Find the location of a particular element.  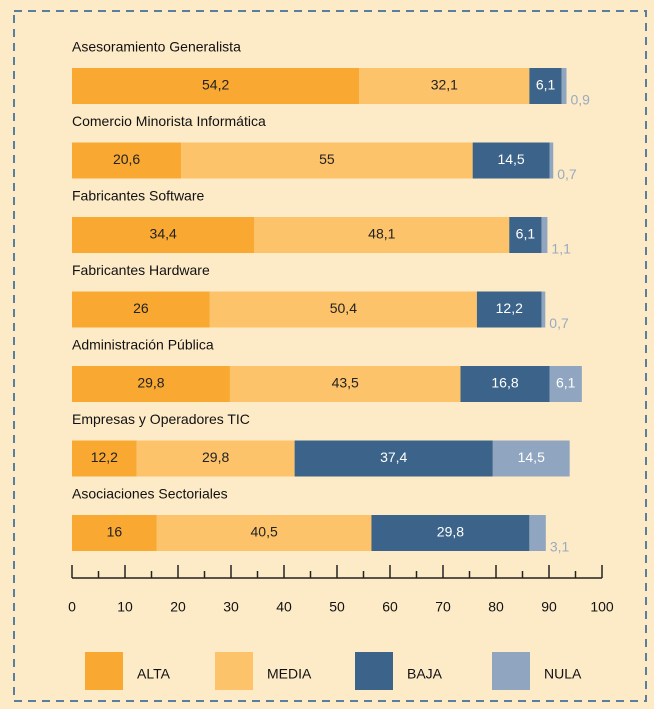

category-label: Asociaciones Sectoriales is located at coordinates (150, 494).